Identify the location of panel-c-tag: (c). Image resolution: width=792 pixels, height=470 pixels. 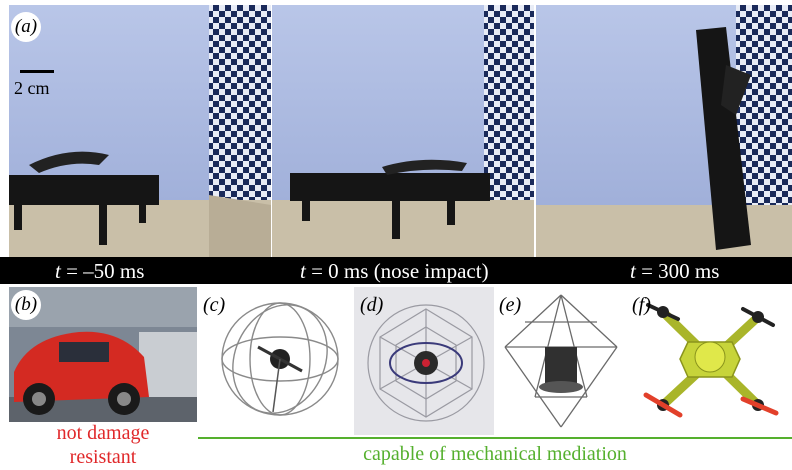
(214, 305).